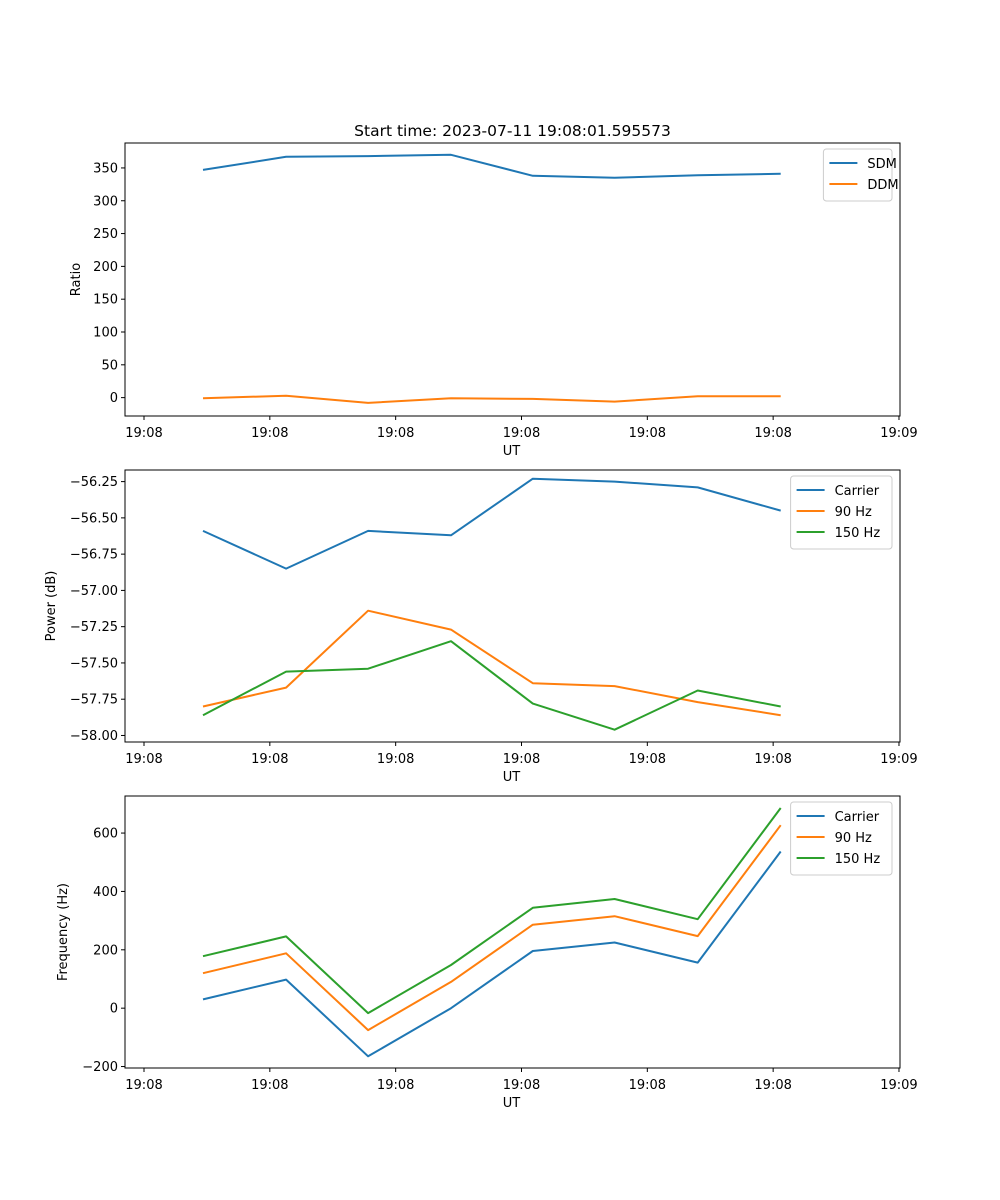 The height and width of the screenshot is (1200, 1000). What do you see at coordinates (94, 663) in the screenshot?
I see `y-tick-label: −57.50` at bounding box center [94, 663].